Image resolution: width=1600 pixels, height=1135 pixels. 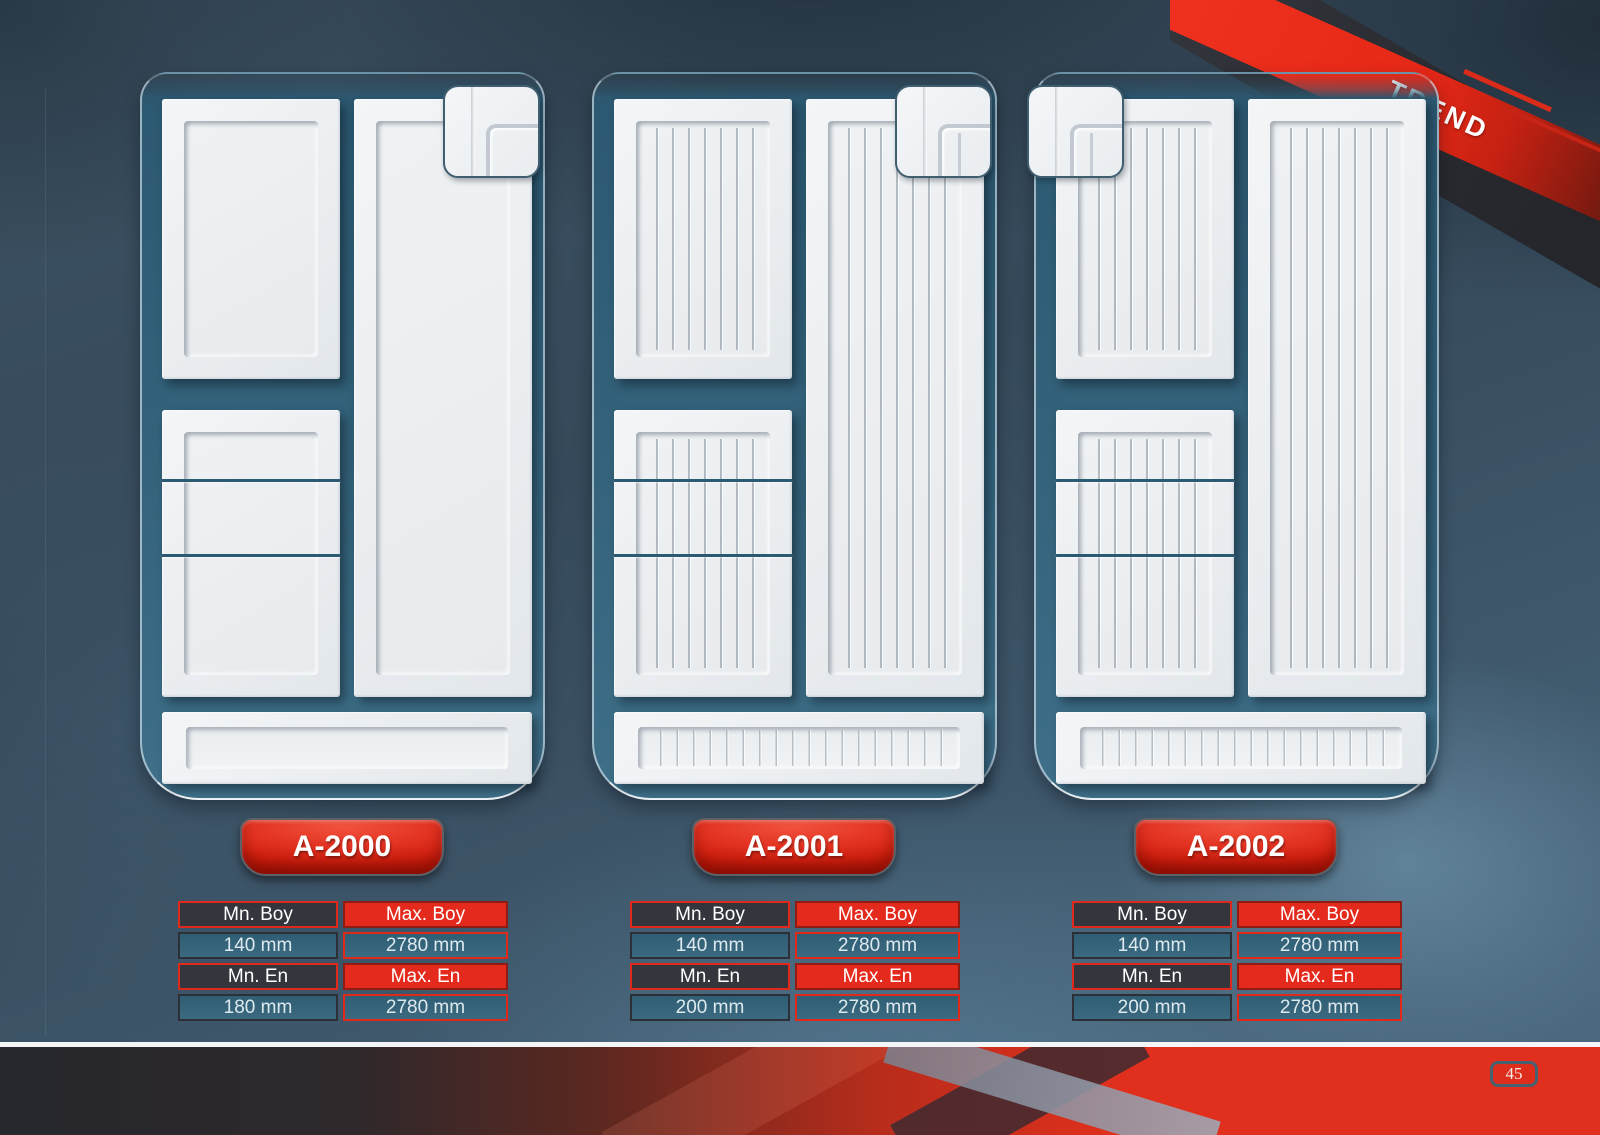 I want to click on footer-band: 45, so click(x=800, y=1091).